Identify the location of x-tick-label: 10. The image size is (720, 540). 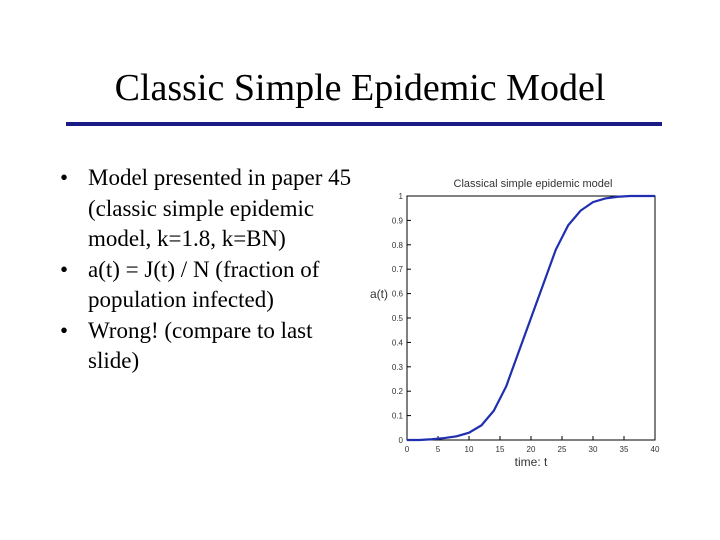
(469, 449).